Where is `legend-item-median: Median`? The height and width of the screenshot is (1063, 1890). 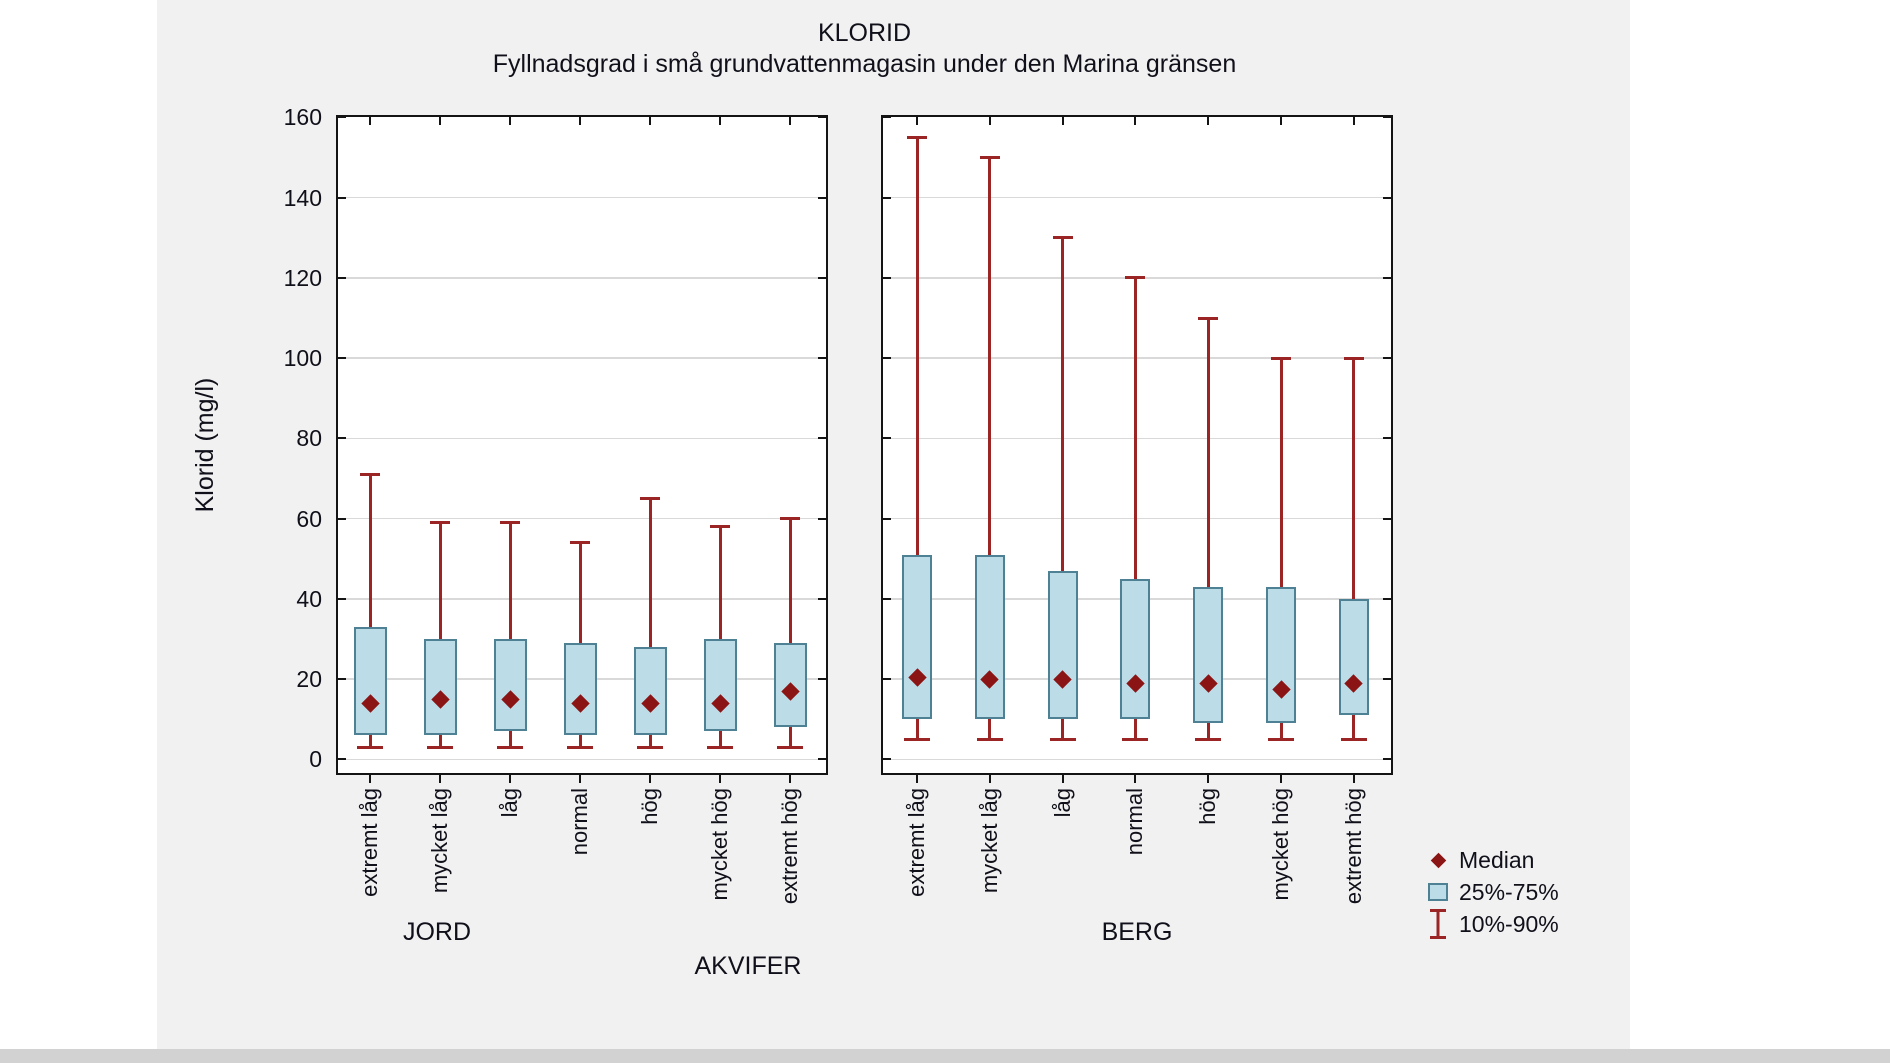
legend-item-median: Median is located at coordinates (1492, 860).